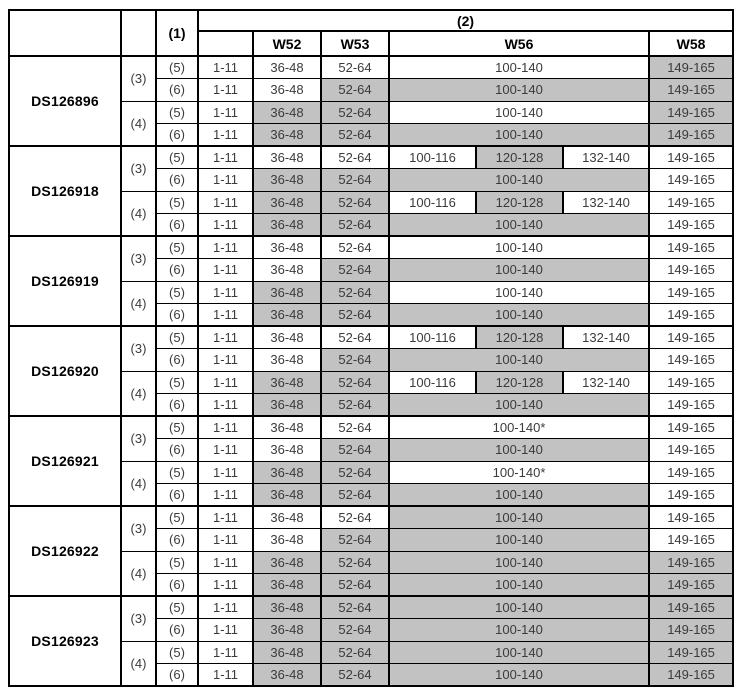 Image resolution: width=740 pixels, height=693 pixels. Describe the element at coordinates (432, 202) in the screenshot. I see `value-cell: 100-116` at that location.